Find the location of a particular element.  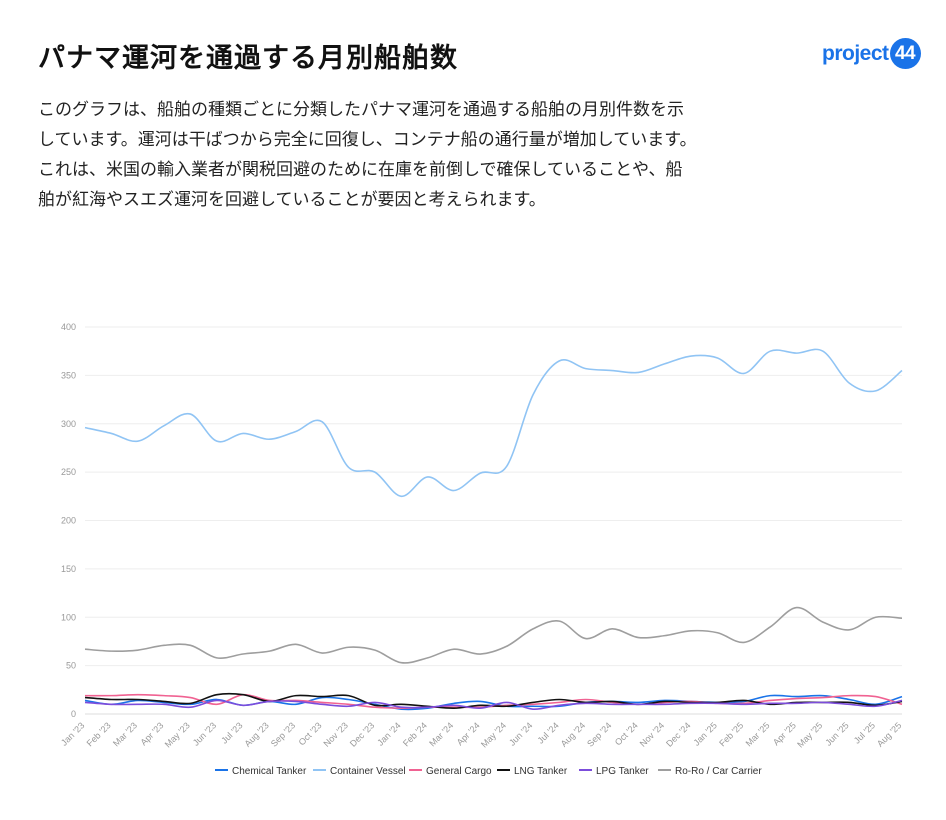

x-tick-label: May '23 is located at coordinates (177, 734).